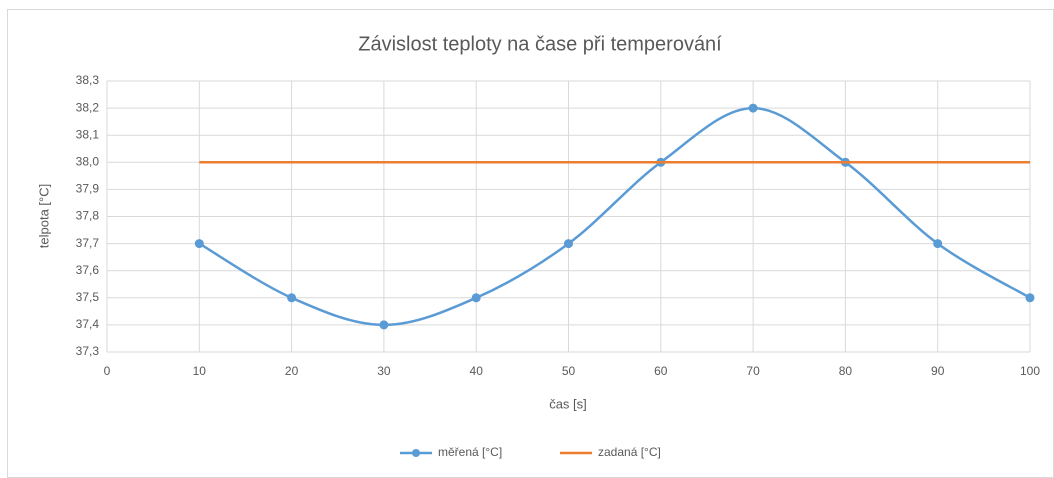 This screenshot has height=478, width=1054. What do you see at coordinates (629, 452) in the screenshot?
I see `legend-label: zadaná [°C]` at bounding box center [629, 452].